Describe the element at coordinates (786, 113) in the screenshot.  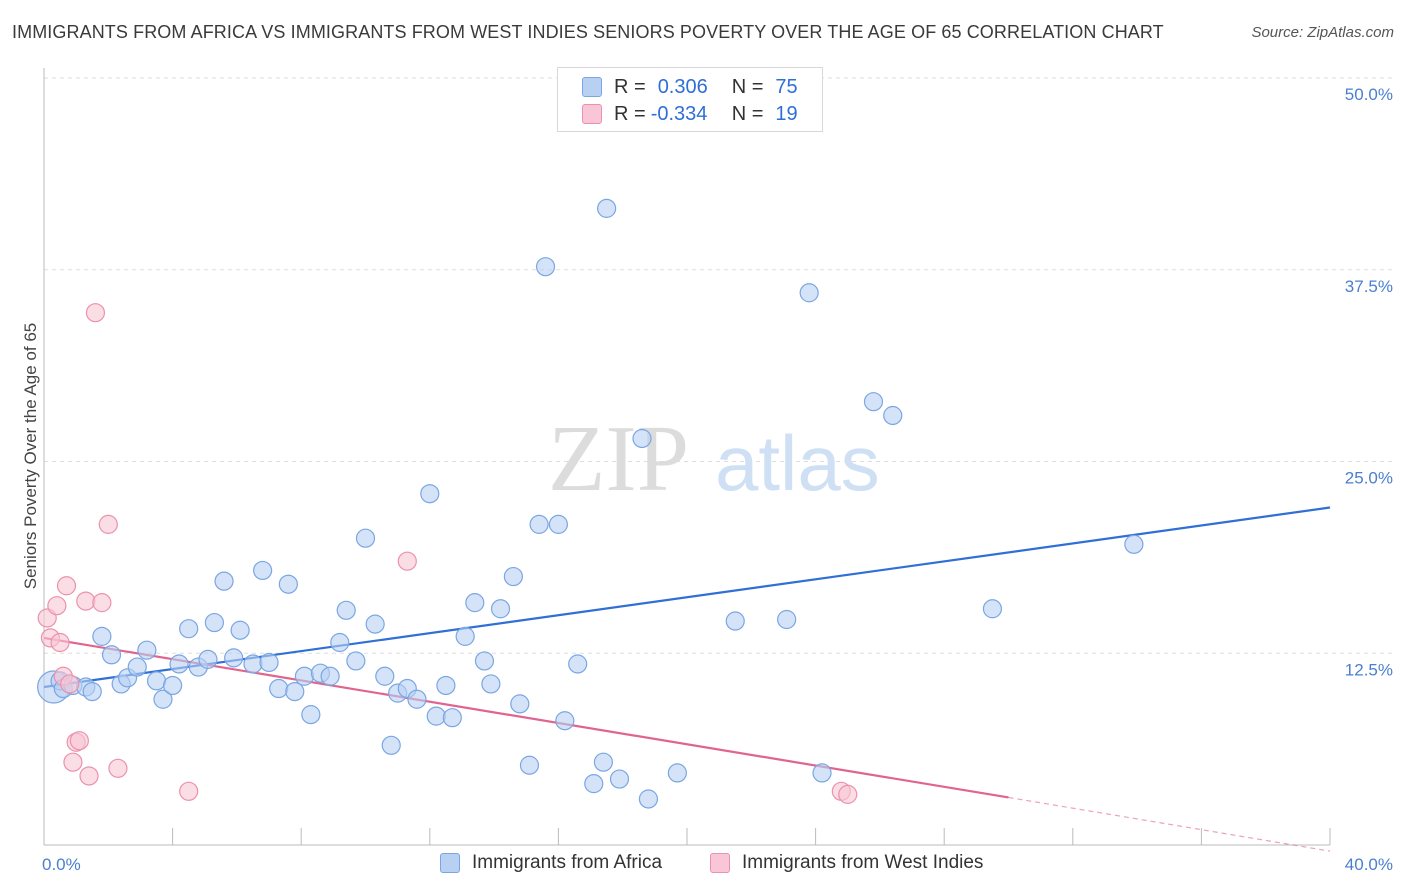
I see `legend-n-value-westindies: 19` at that location.